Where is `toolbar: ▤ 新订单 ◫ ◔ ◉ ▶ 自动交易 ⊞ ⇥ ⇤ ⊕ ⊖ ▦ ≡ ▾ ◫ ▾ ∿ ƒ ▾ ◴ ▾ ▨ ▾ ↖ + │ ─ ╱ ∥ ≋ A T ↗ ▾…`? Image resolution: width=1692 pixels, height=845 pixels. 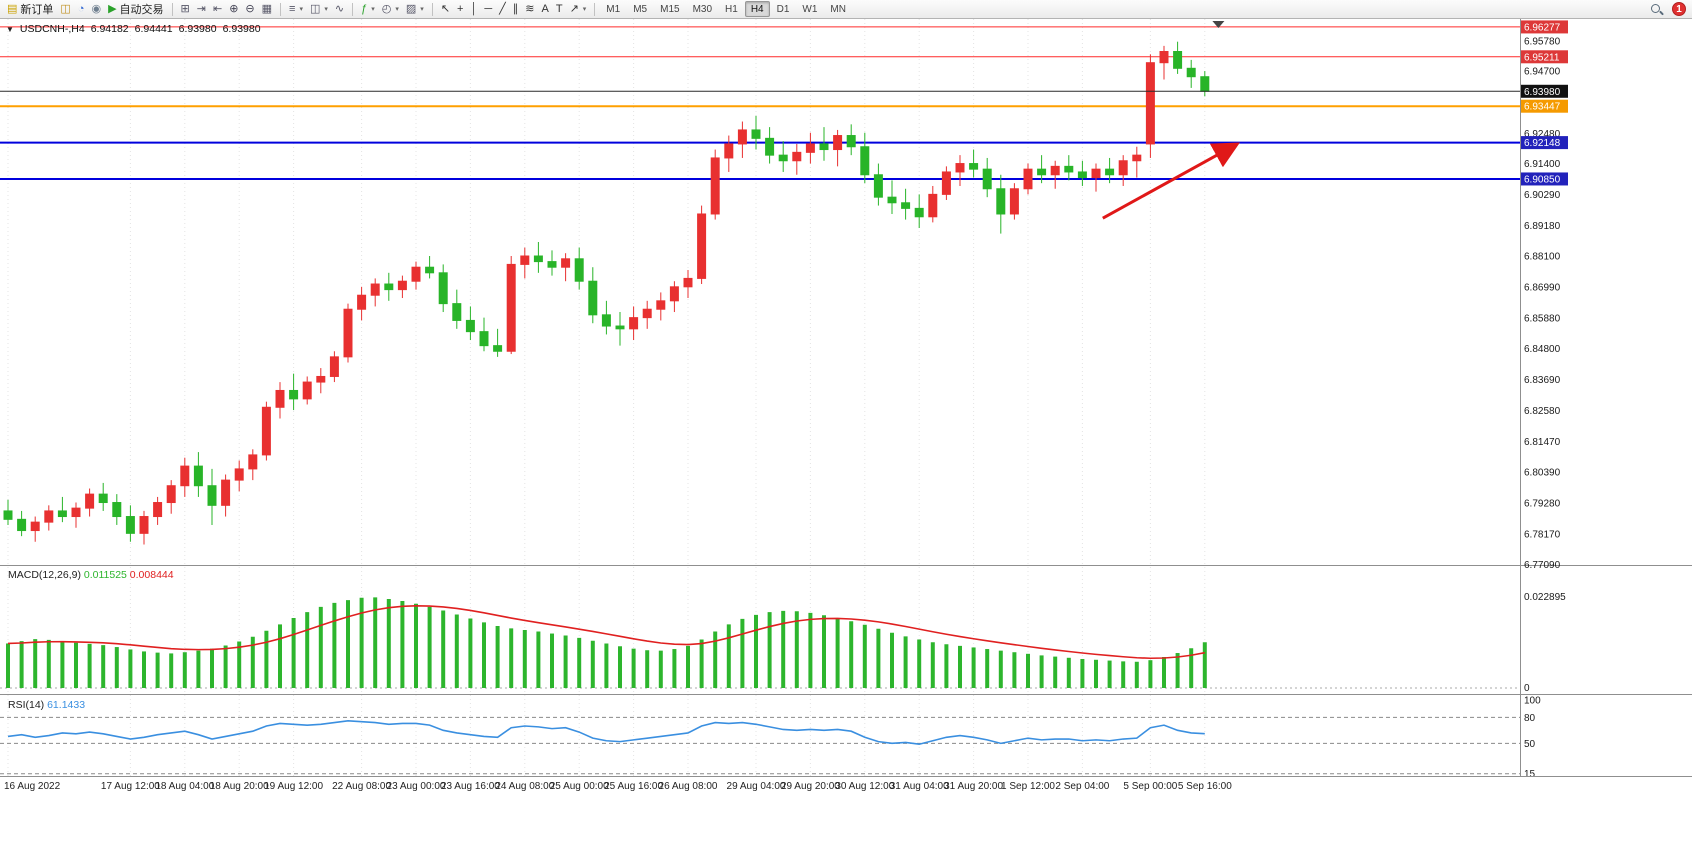
toolbar: ▤ 新订单 ◫ ◔ ◉ ▶ 自动交易 ⊞ ⇥ ⇤ ⊕ ⊖ ▦ ≡ ▾ ◫ ▾ ∿ ƒ ▾ ◴ ▾ ▨ ▾ ↖ + │ ─ ╱ ∥ ≋ A T ↗ ▾… is located at coordinates (846, 9).